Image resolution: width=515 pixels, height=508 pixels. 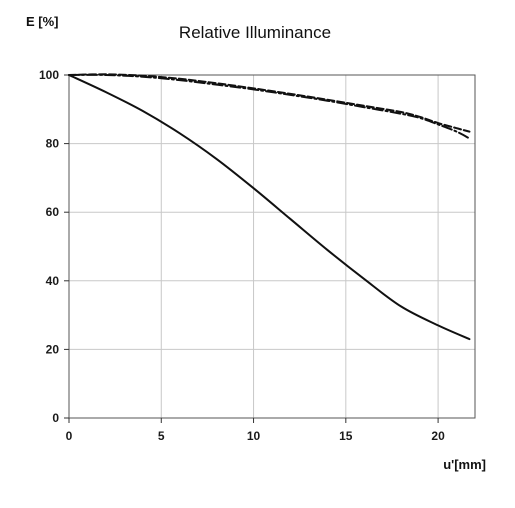 What do you see at coordinates (346, 436) in the screenshot?
I see `x-tick-label: 15` at bounding box center [346, 436].